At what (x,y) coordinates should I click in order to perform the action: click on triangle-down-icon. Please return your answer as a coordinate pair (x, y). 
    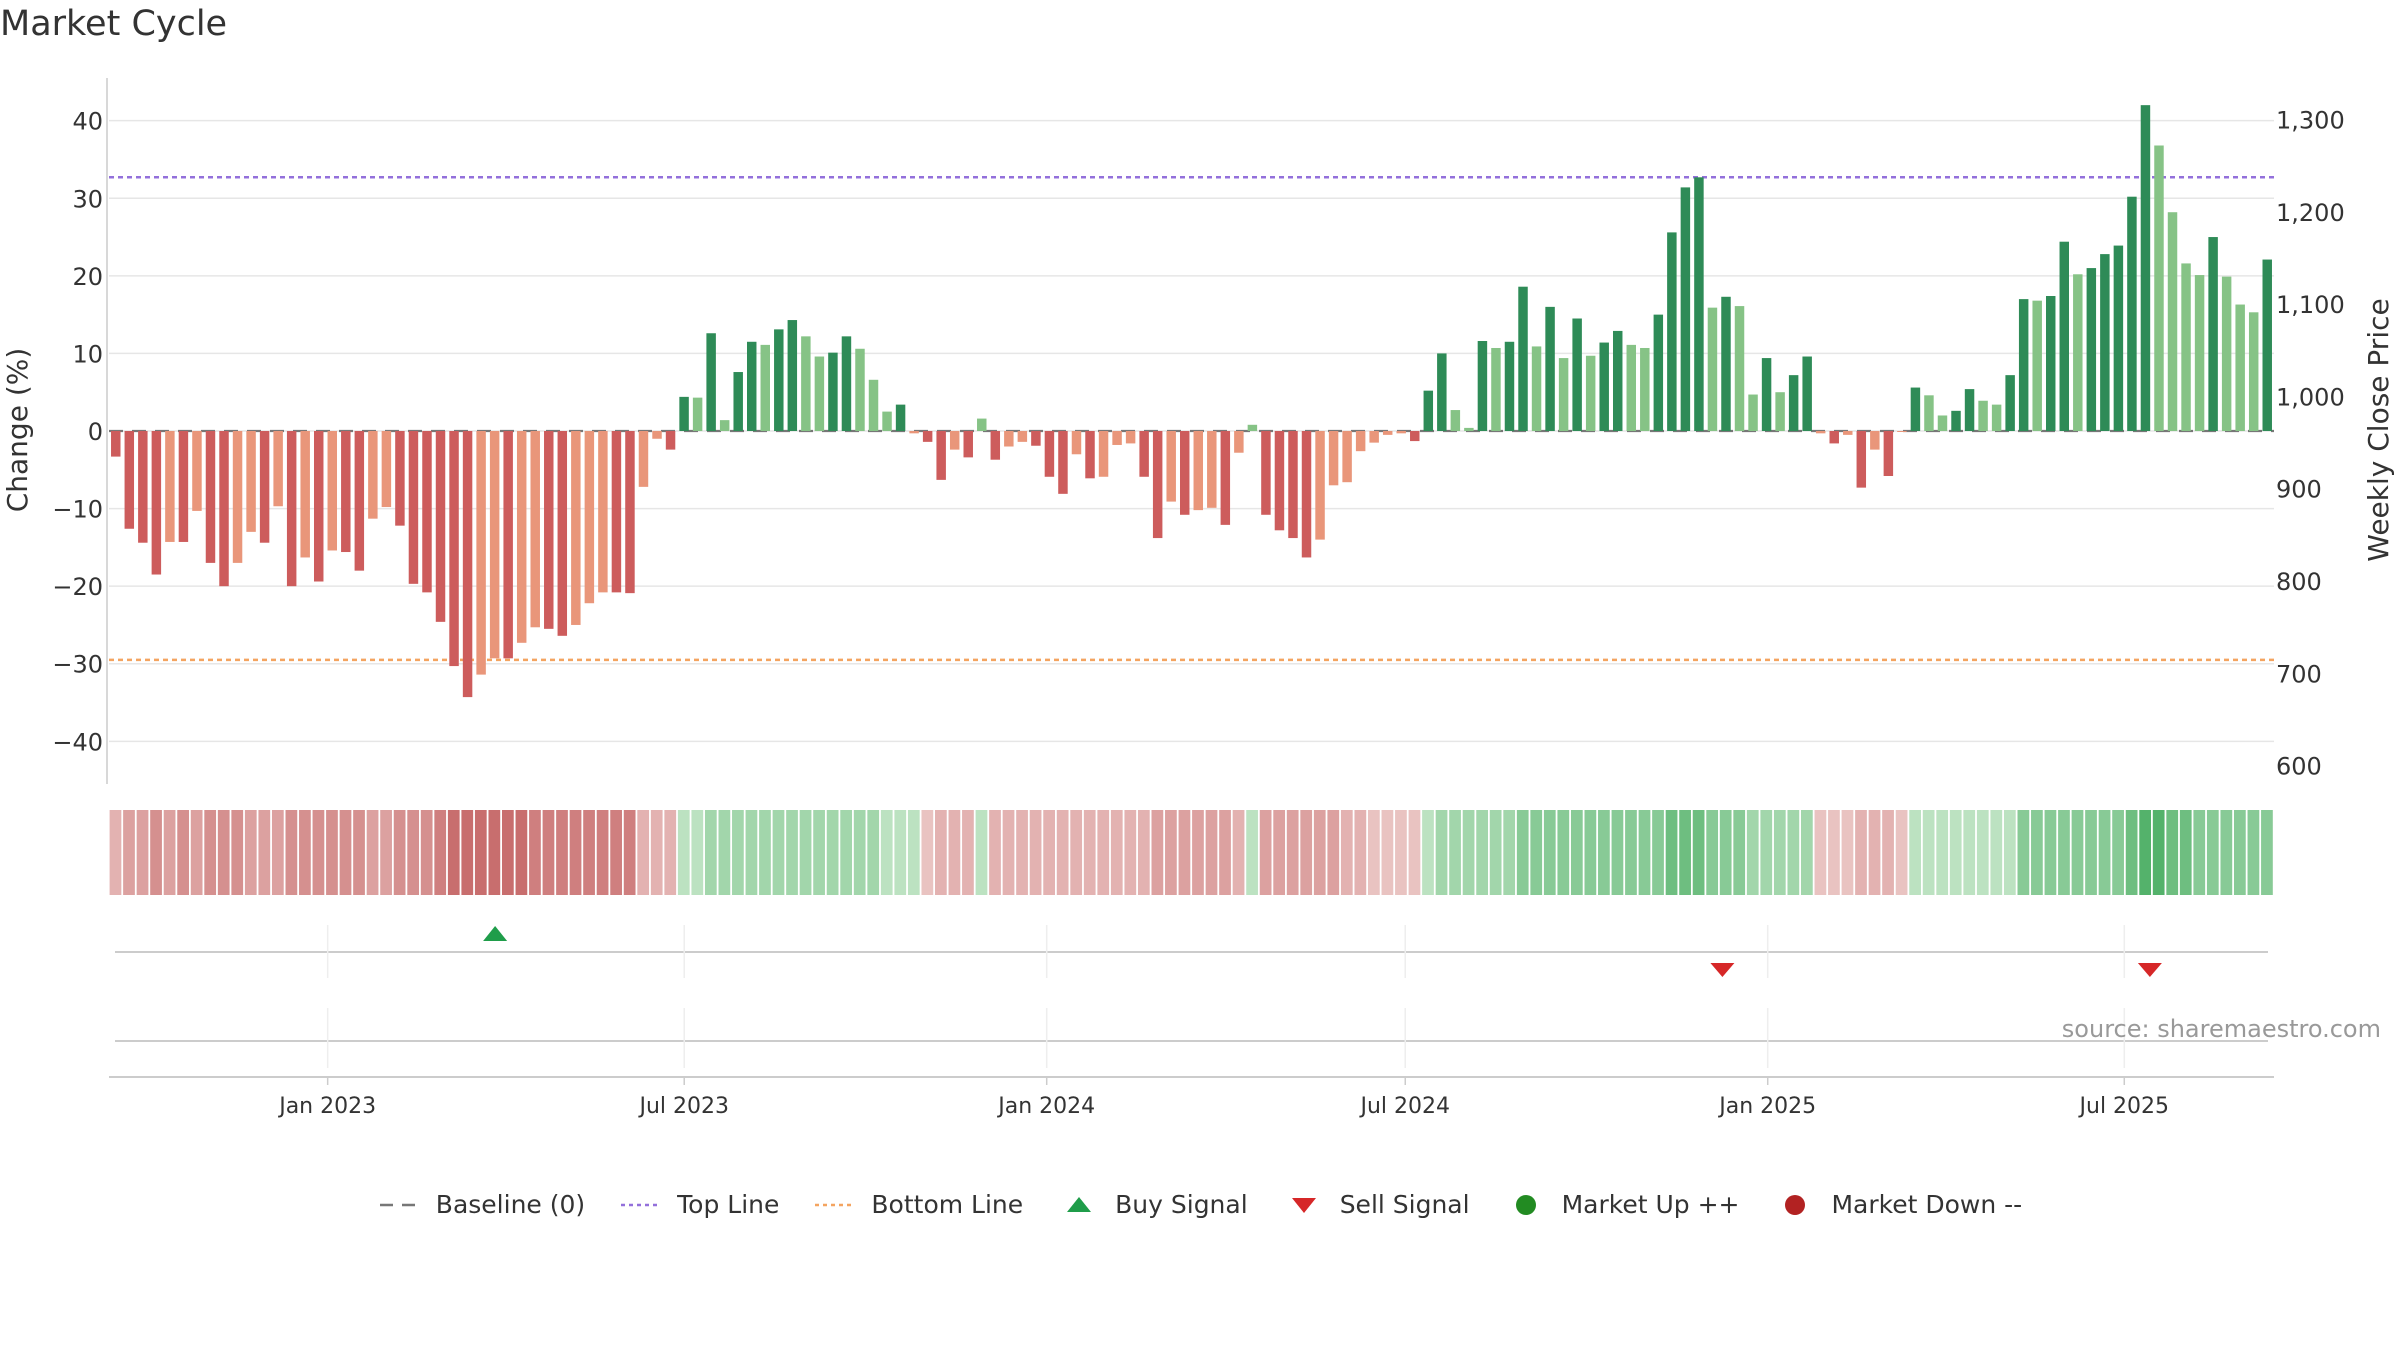
    Looking at the image, I should click on (1303, 1205).